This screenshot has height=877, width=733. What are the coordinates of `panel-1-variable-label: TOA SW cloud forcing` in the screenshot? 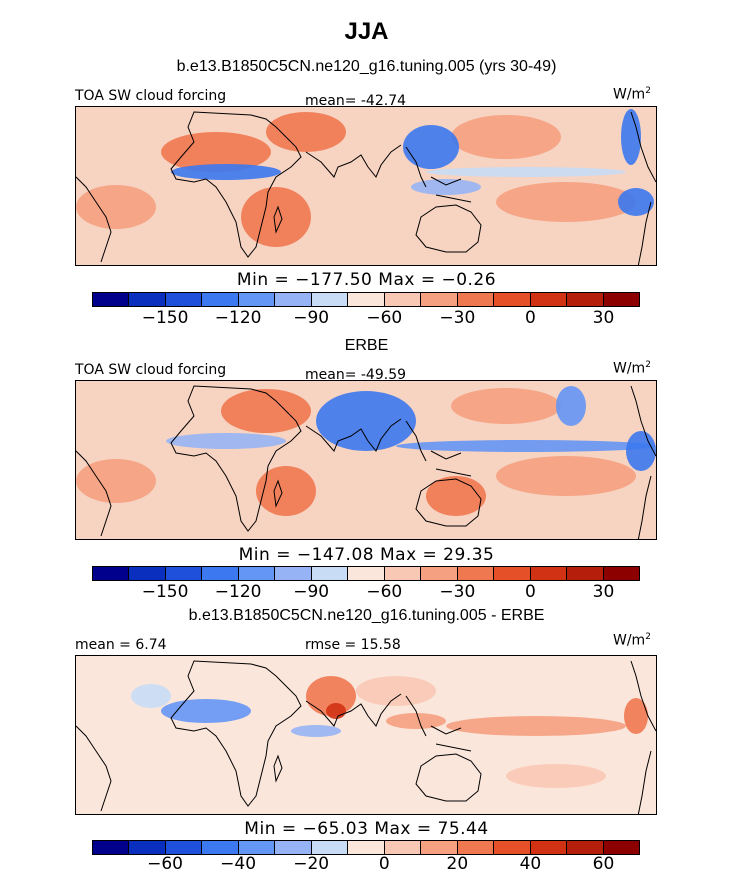 It's located at (151, 96).